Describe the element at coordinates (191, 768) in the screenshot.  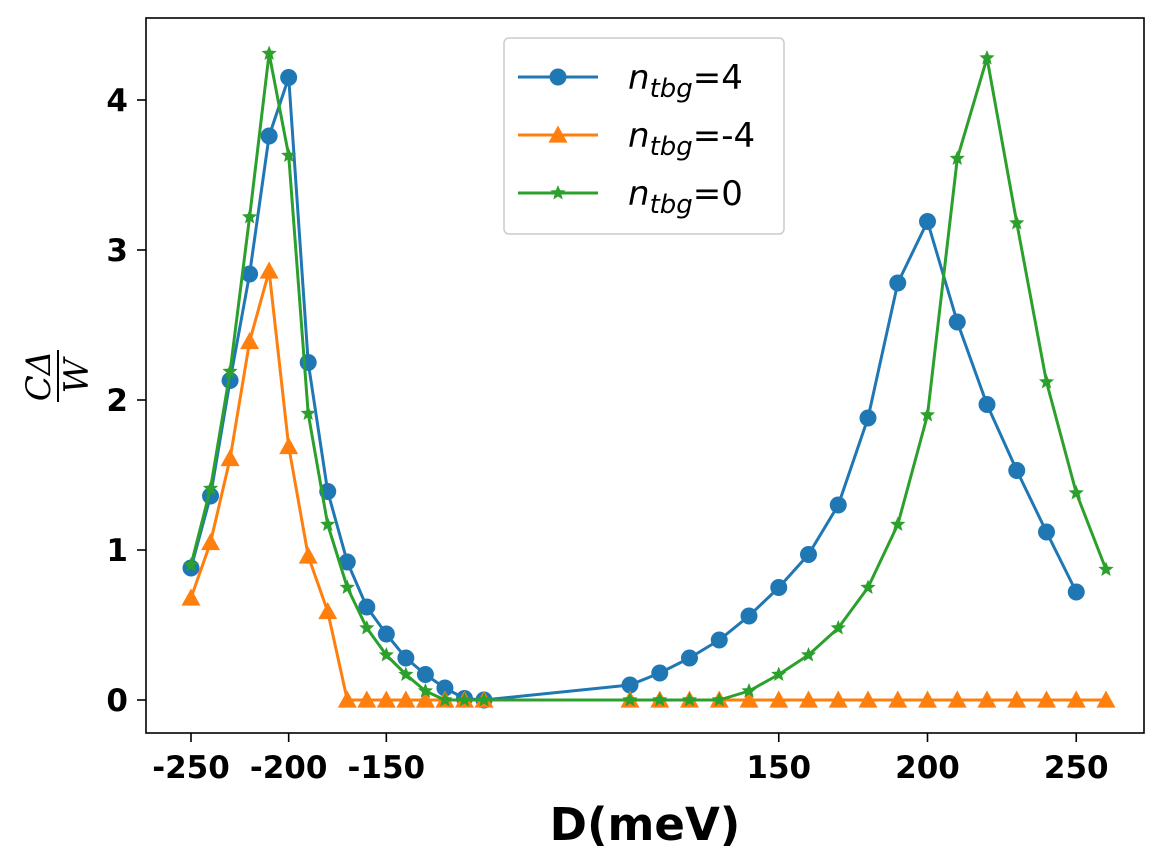
I see `x-tick-label: -250` at that location.